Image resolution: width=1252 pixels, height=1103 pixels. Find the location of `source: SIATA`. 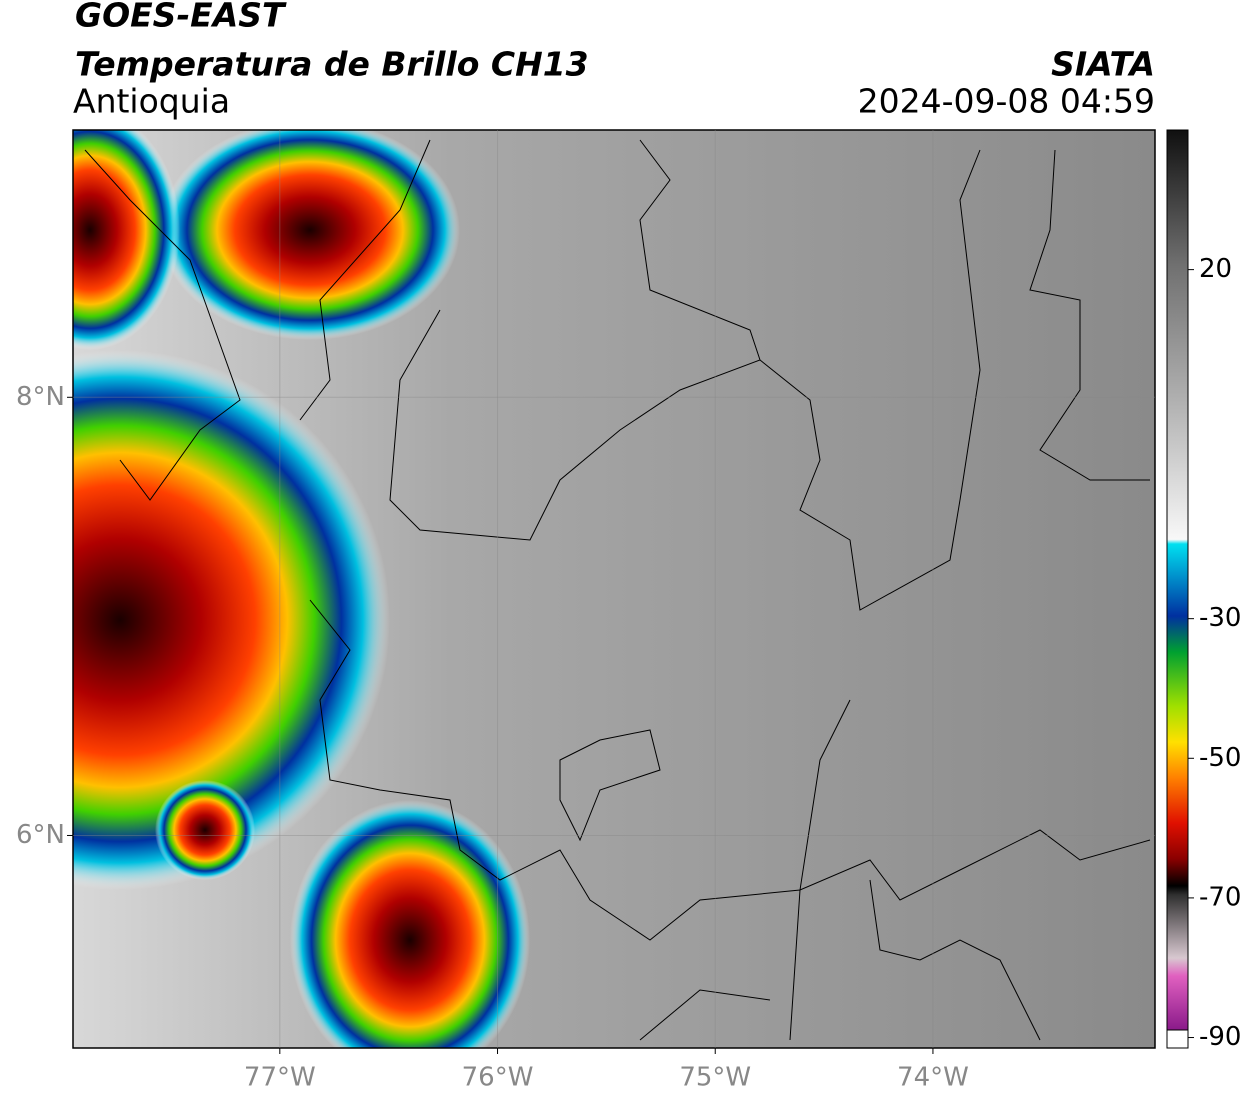

source: SIATA is located at coordinates (1103, 64).